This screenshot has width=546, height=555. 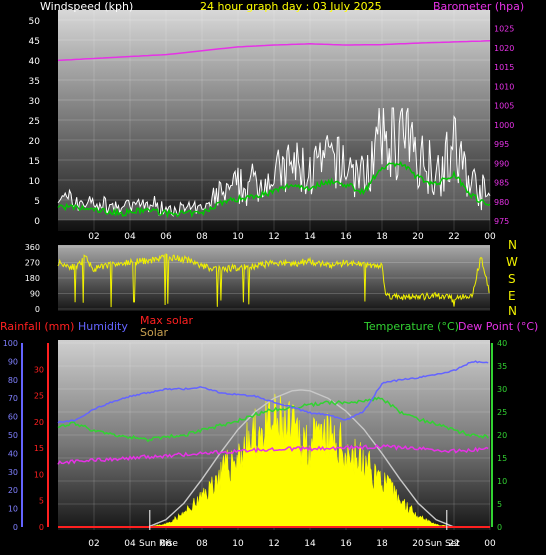 What do you see at coordinates (502, 343) in the screenshot?
I see `temp-tick-label: 40` at bounding box center [502, 343].